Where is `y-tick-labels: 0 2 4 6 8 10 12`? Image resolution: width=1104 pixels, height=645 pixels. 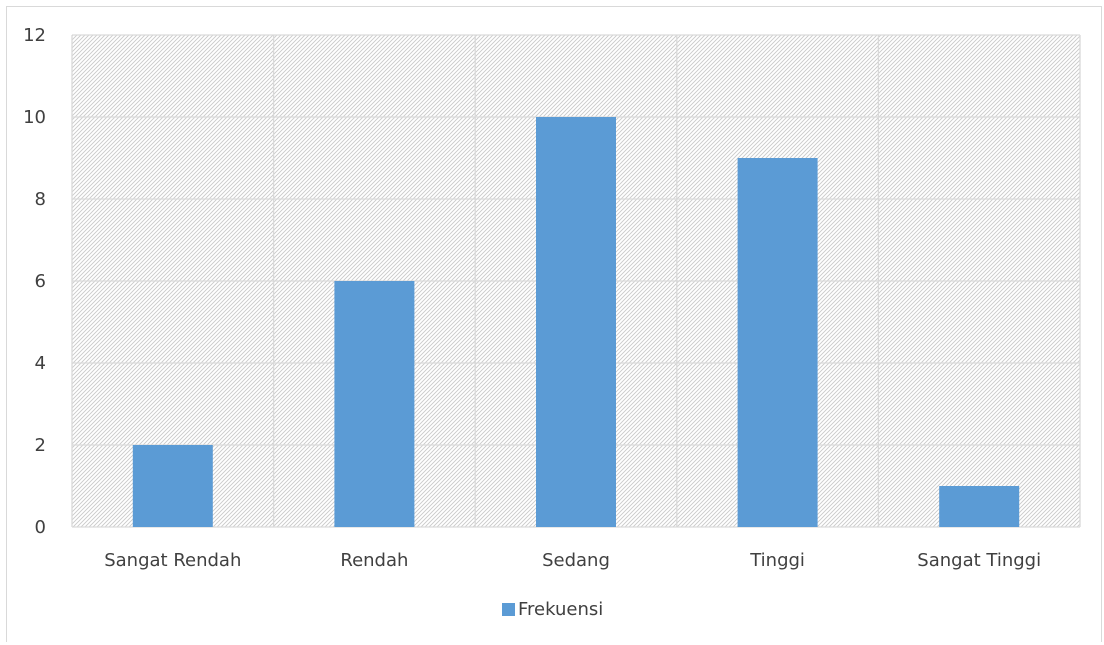 y-tick-labels: 0 2 4 6 8 10 12 is located at coordinates (34, 281).